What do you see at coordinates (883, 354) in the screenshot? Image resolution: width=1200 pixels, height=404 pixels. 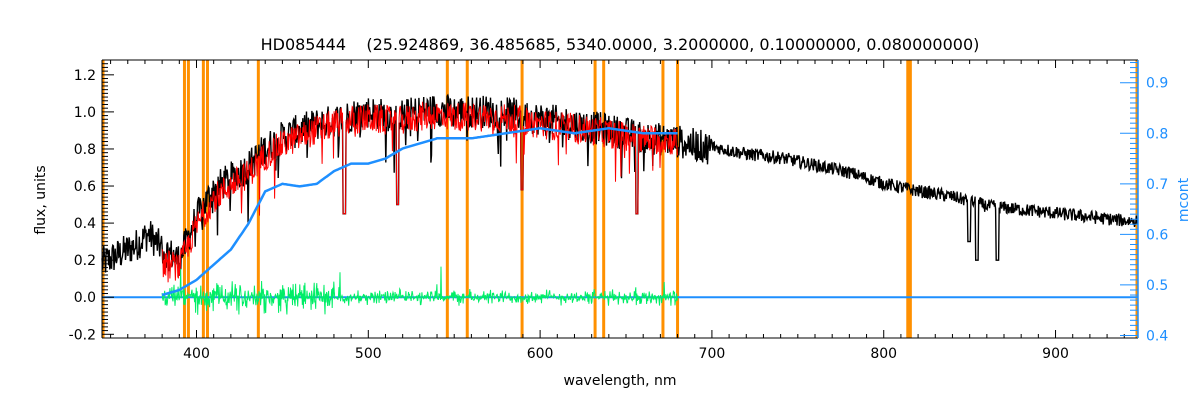 I see `x-tick-label: 800` at bounding box center [883, 354].